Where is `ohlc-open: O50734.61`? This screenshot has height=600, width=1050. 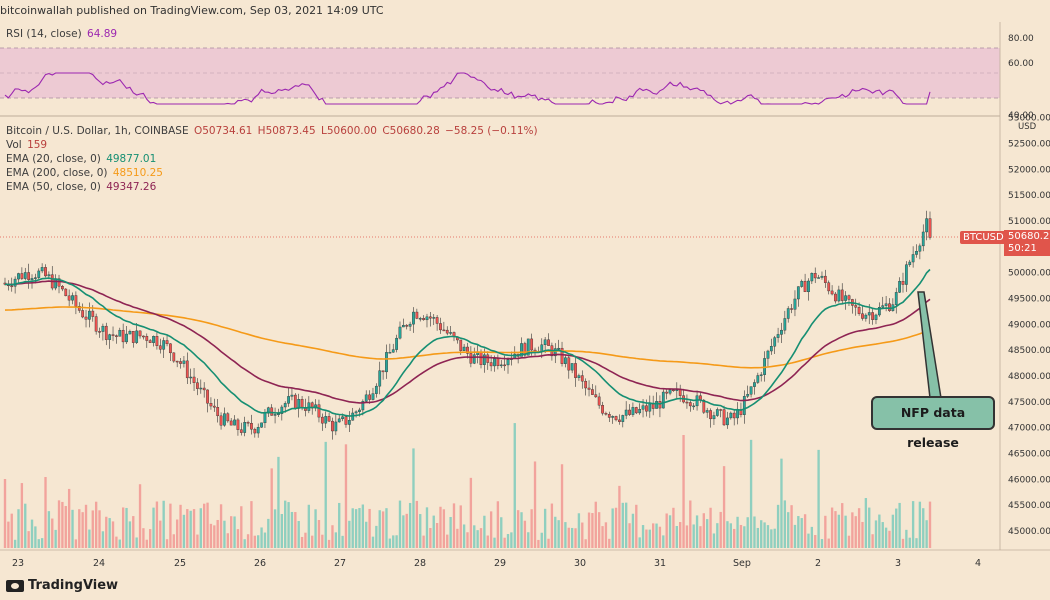 ohlc-open: O50734.61 is located at coordinates (223, 131).